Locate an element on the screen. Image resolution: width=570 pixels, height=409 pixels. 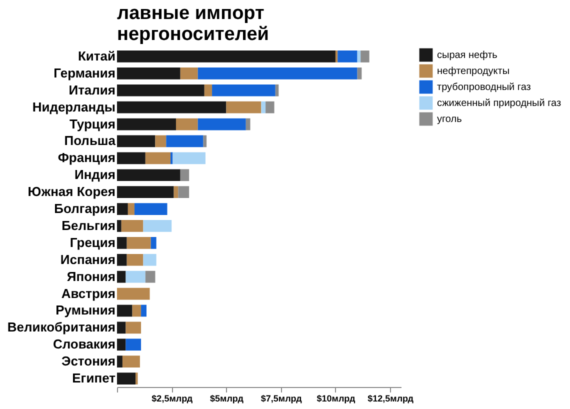
y-tick-label: Франция is located at coordinates (87, 158).